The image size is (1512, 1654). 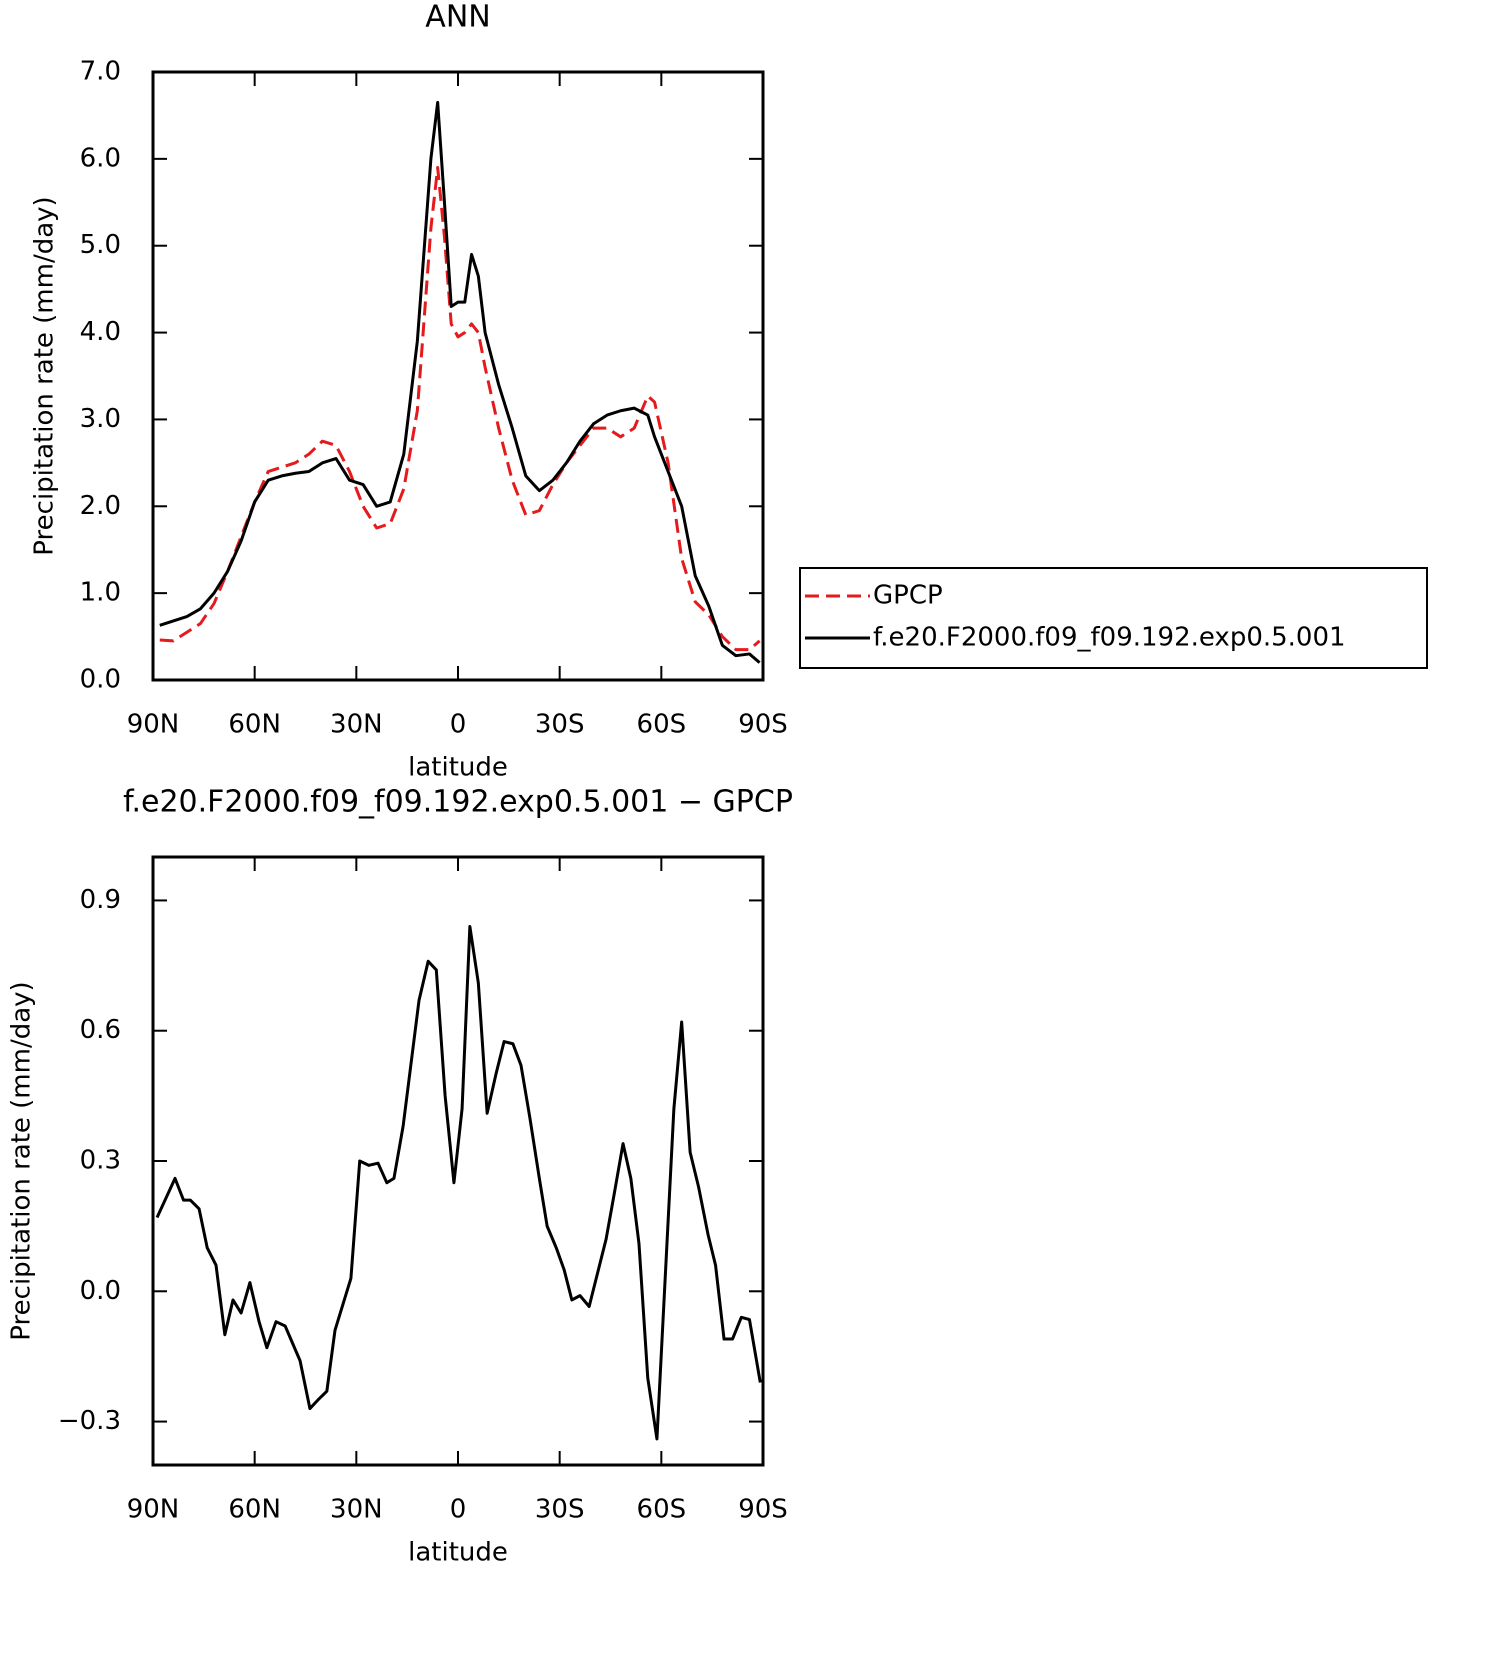 I want to click on y-tick-label: 6.0, so click(x=100, y=158).